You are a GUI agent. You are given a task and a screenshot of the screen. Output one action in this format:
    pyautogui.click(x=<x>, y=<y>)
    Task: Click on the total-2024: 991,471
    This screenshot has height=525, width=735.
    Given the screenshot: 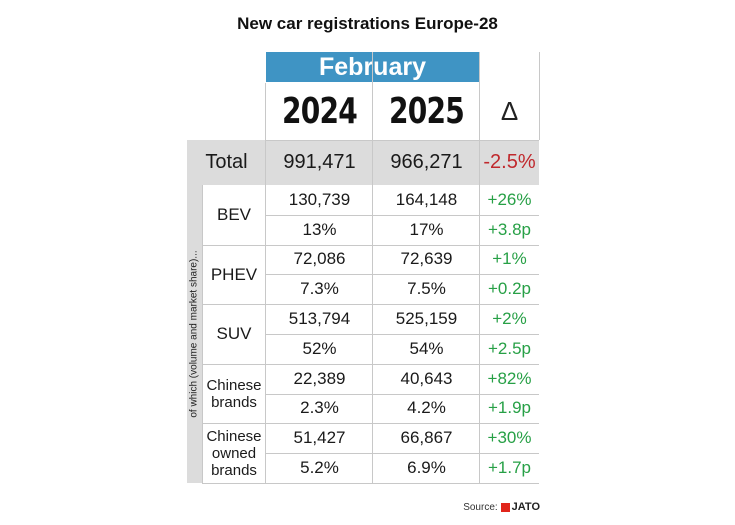 What is the action you would take?
    pyautogui.click(x=319, y=162)
    